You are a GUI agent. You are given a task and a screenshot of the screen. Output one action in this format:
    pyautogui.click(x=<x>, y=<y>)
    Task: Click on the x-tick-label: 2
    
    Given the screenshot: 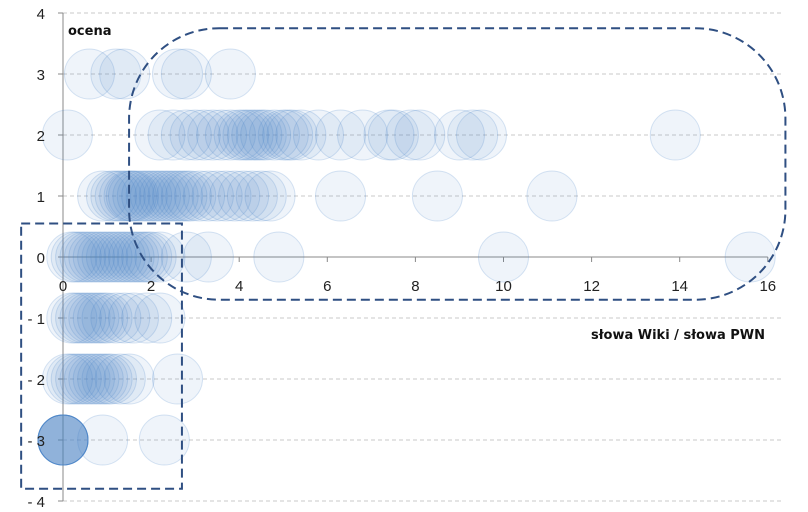 What is the action you would take?
    pyautogui.click(x=151, y=286)
    